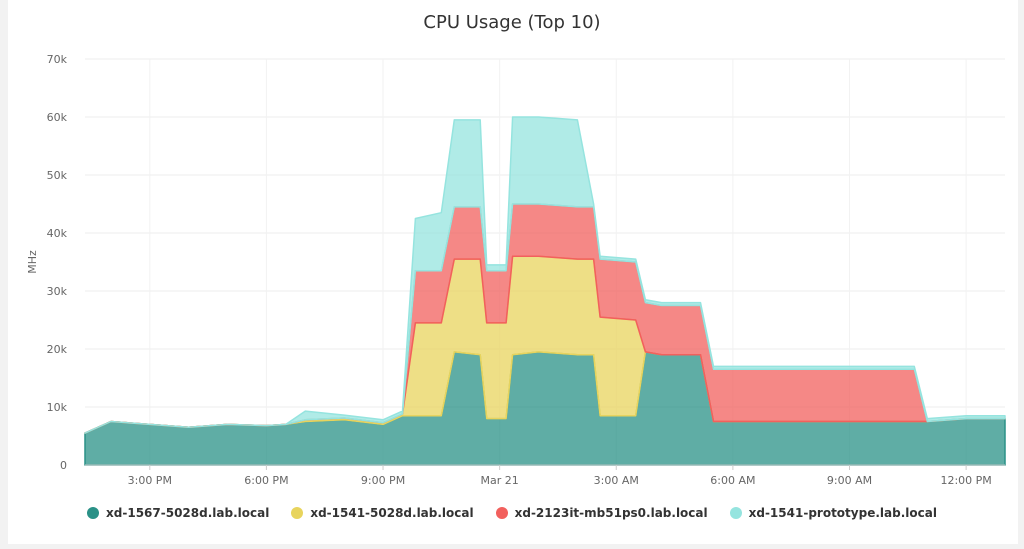  Describe the element at coordinates (57, 407) in the screenshot. I see `y-tick-label: 10k` at that location.